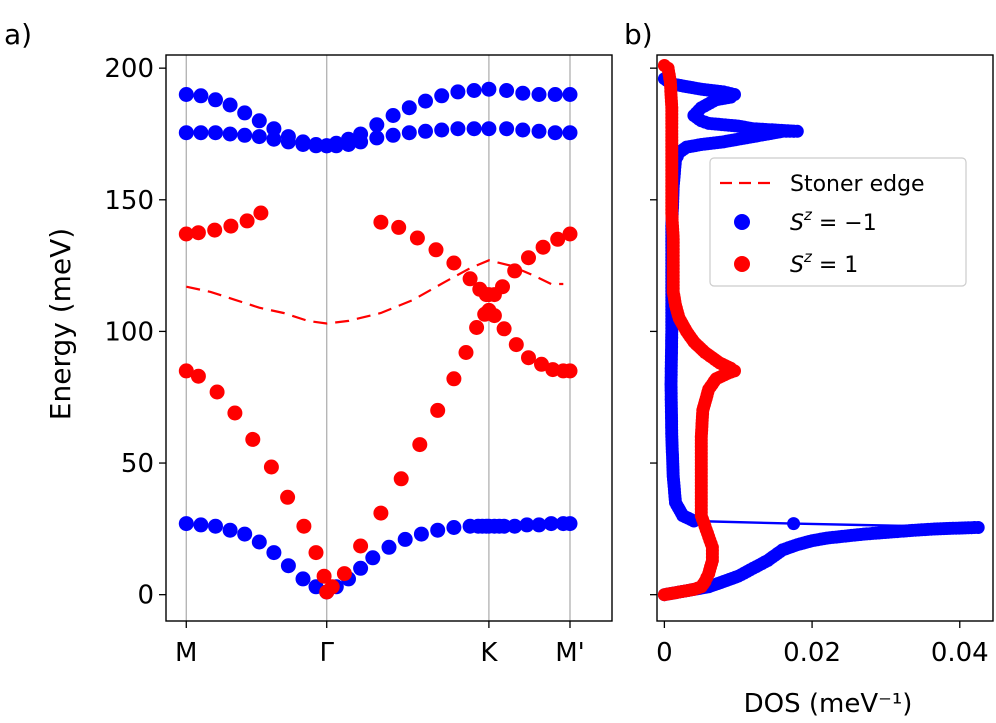  I want to click on y-tick-label: 50, so click(137, 464).